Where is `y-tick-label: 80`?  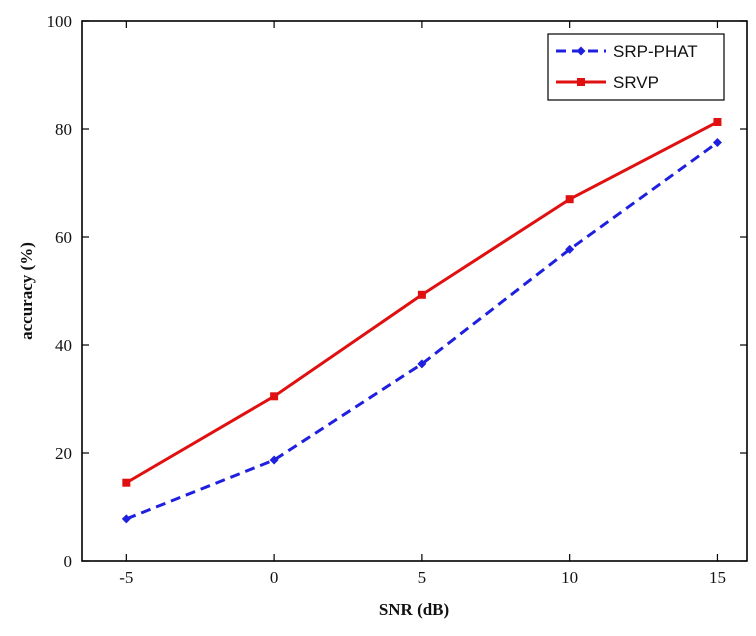
y-tick-label: 80 is located at coordinates (63, 129).